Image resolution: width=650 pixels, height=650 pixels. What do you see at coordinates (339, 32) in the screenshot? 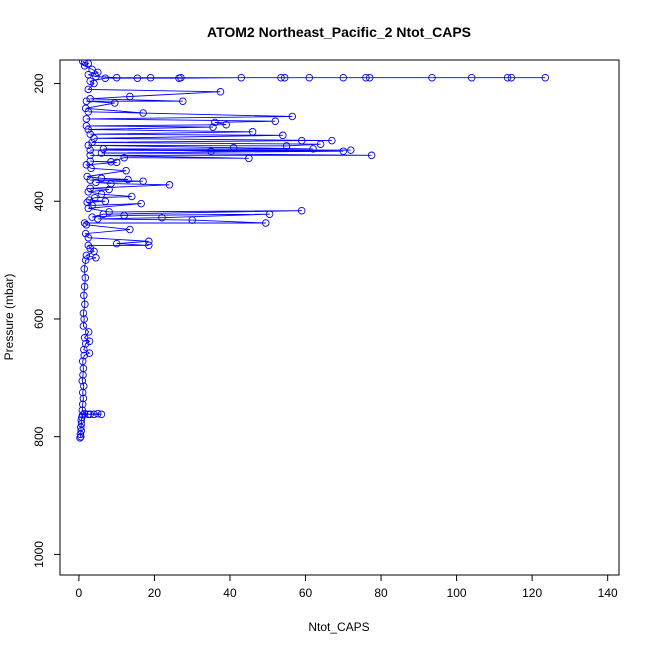
I see `chart-title: ATOM2 Northeast_Pacific_2 Ntot_CAPS` at bounding box center [339, 32].